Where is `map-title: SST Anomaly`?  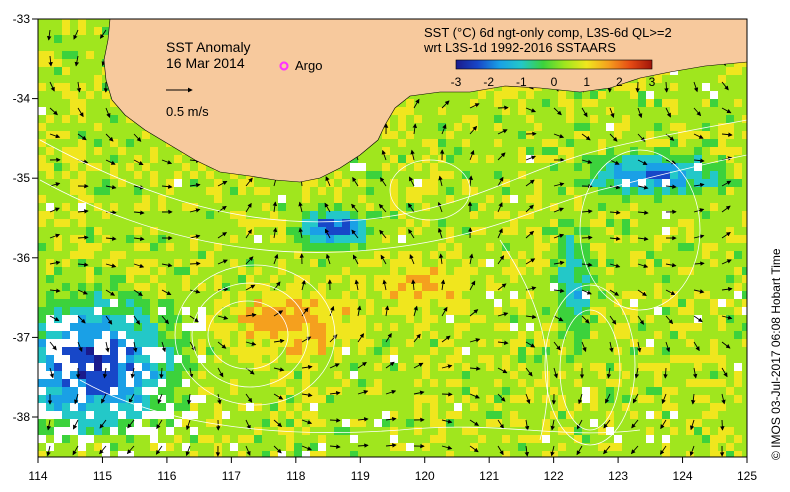
map-title: SST Anomaly is located at coordinates (208, 47).